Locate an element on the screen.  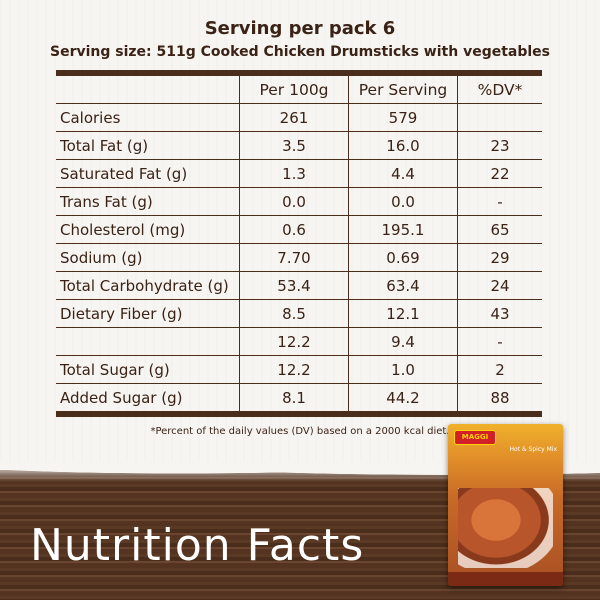
column-header-per-serving: Per Serving is located at coordinates (403, 87).